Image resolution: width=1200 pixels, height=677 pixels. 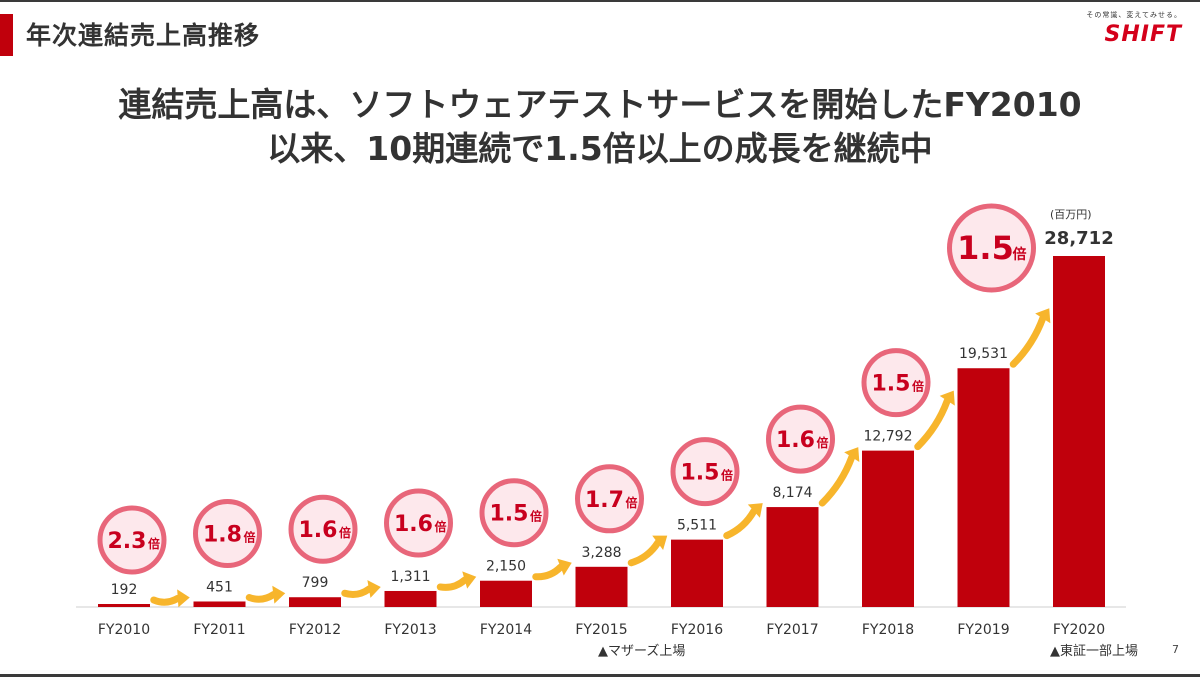 What do you see at coordinates (600, 1) in the screenshot?
I see `top-border` at bounding box center [600, 1].